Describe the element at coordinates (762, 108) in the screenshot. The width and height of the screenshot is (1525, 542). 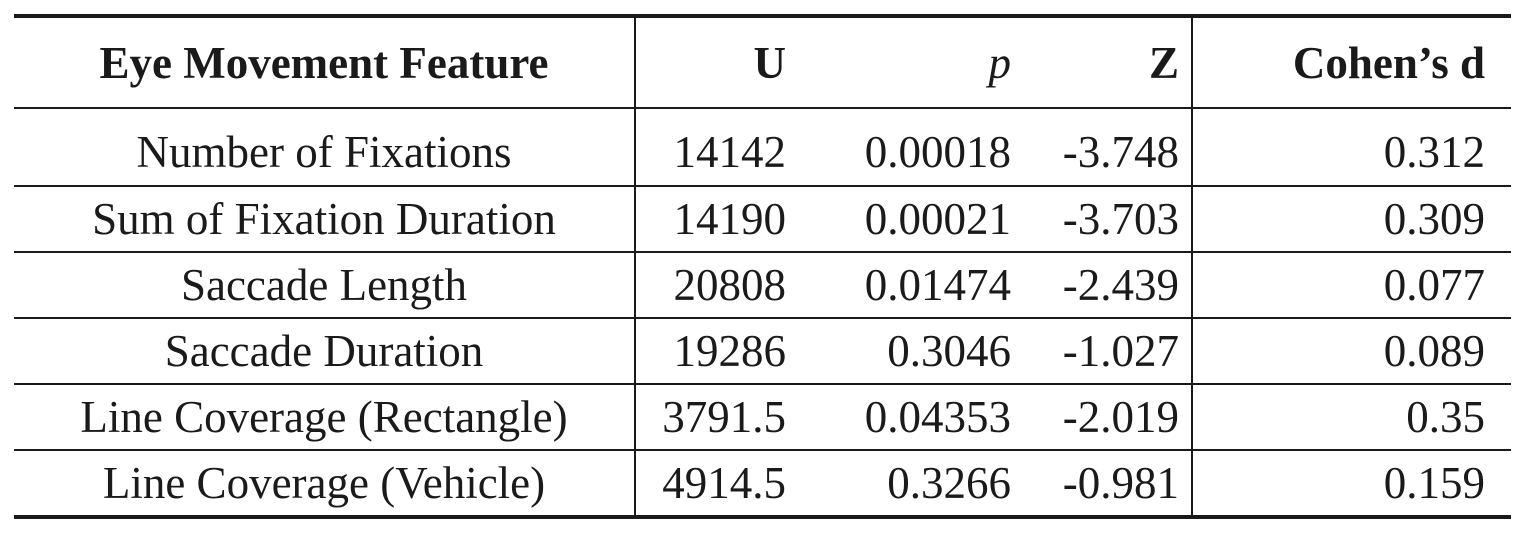
I see `header-rule` at that location.